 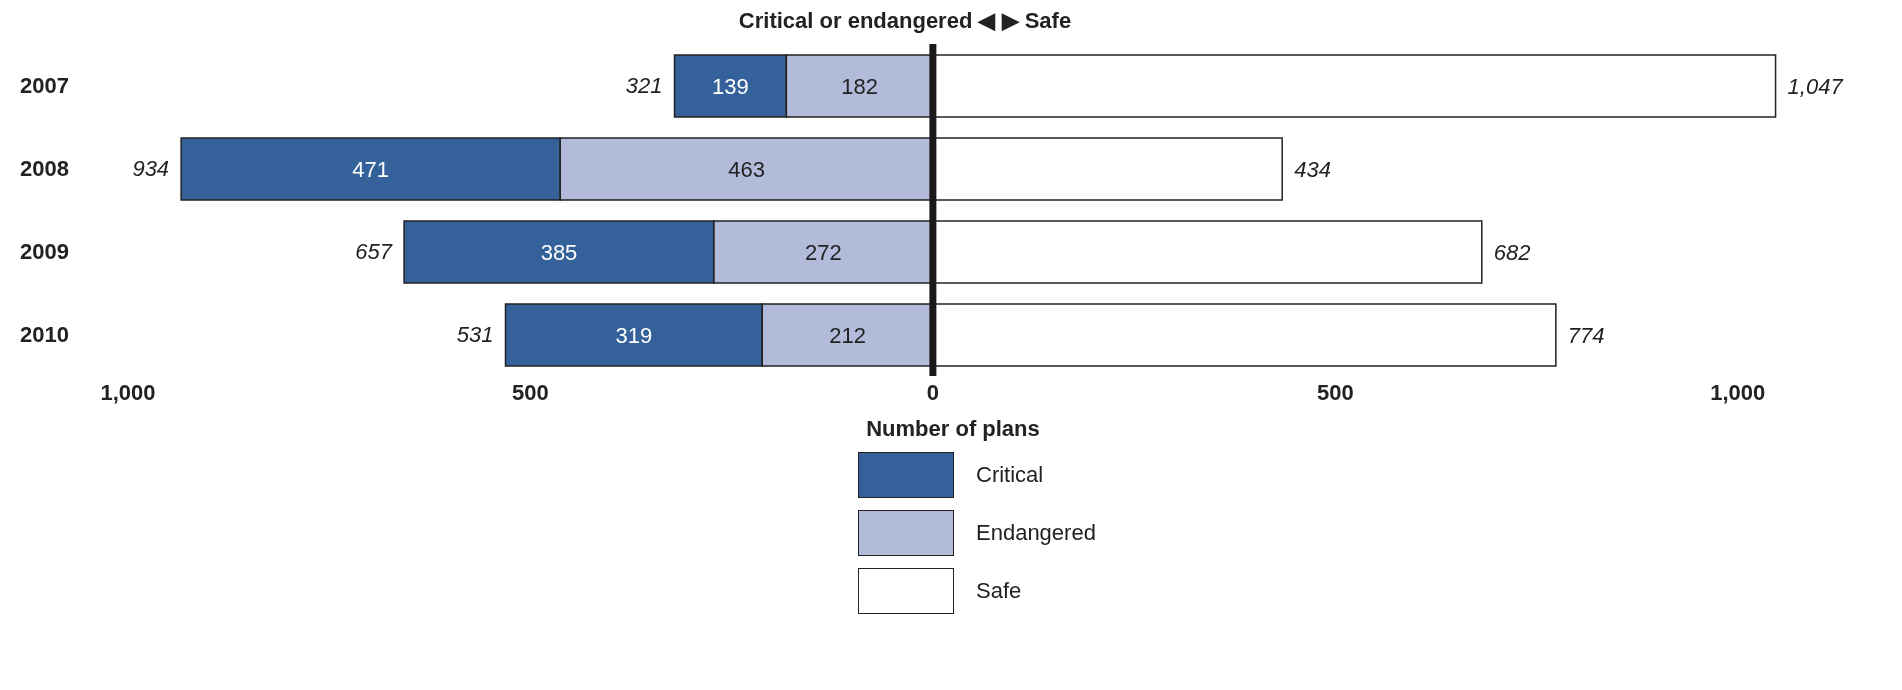 What do you see at coordinates (953, 428) in the screenshot?
I see `x-axis-title: Number of plans` at bounding box center [953, 428].